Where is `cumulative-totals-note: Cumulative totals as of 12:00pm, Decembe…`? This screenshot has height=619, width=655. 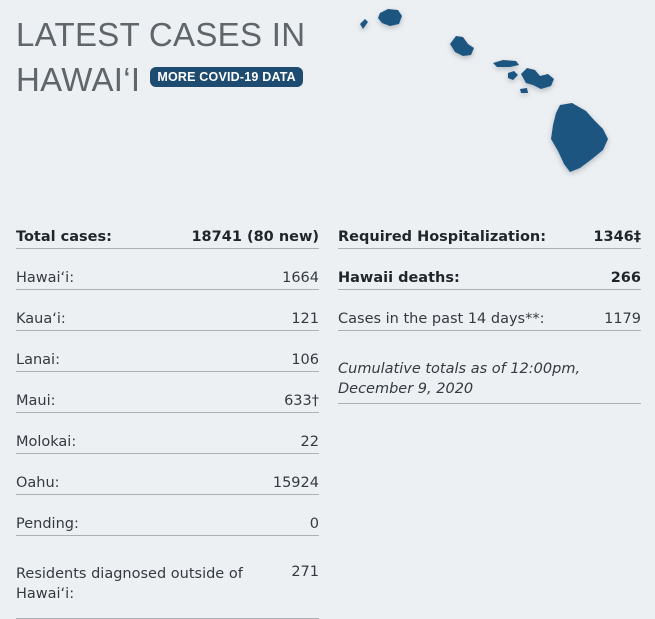
cumulative-totals-note: Cumulative totals as of 12:00pm, Decembe… is located at coordinates (489, 367).